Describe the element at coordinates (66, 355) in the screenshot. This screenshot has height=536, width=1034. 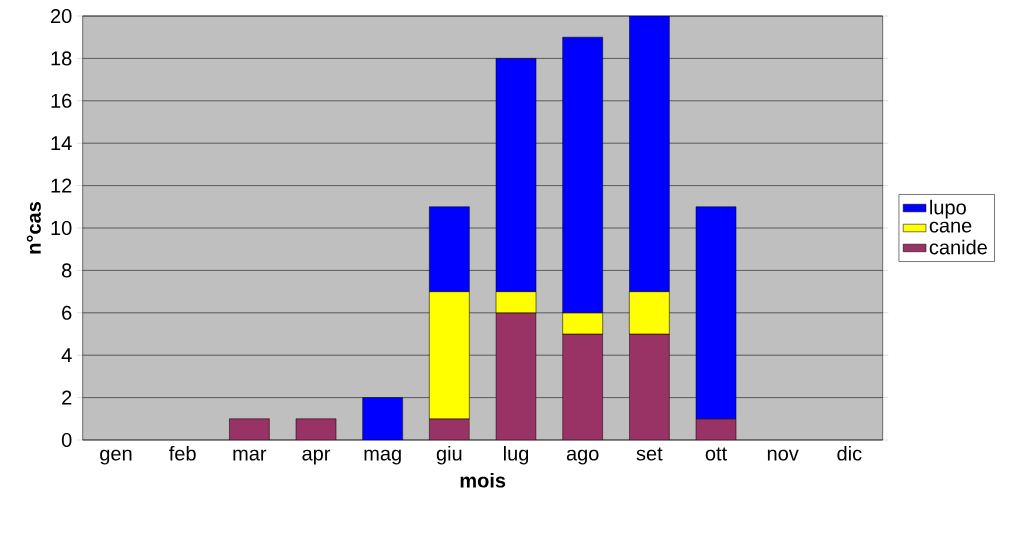
I see `y-tick-label: 4` at that location.